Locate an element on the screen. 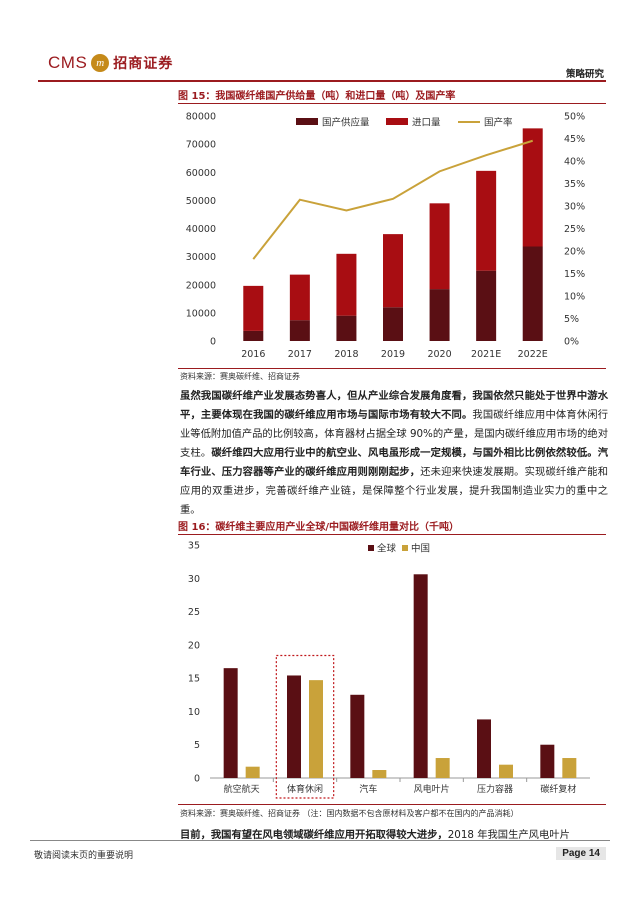 The width and height of the screenshot is (640, 905). paragraph2-bold: 目前，我国有望在风电领域碳纤维应用开拓取得较大进步， is located at coordinates (314, 835).